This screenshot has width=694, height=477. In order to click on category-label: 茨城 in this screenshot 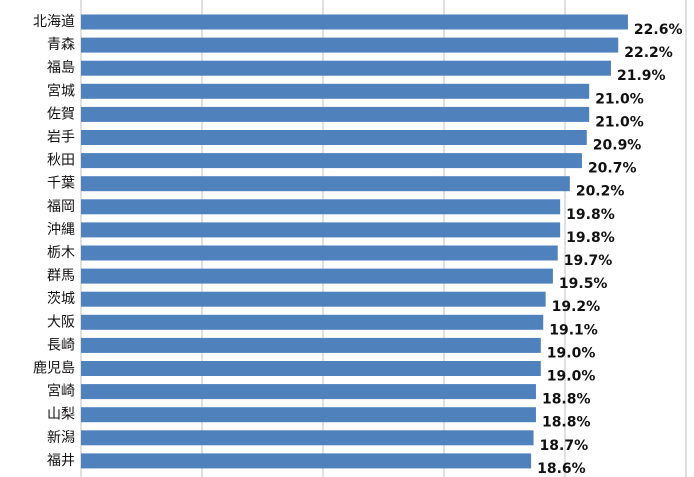, I will do `click(61, 299)`.